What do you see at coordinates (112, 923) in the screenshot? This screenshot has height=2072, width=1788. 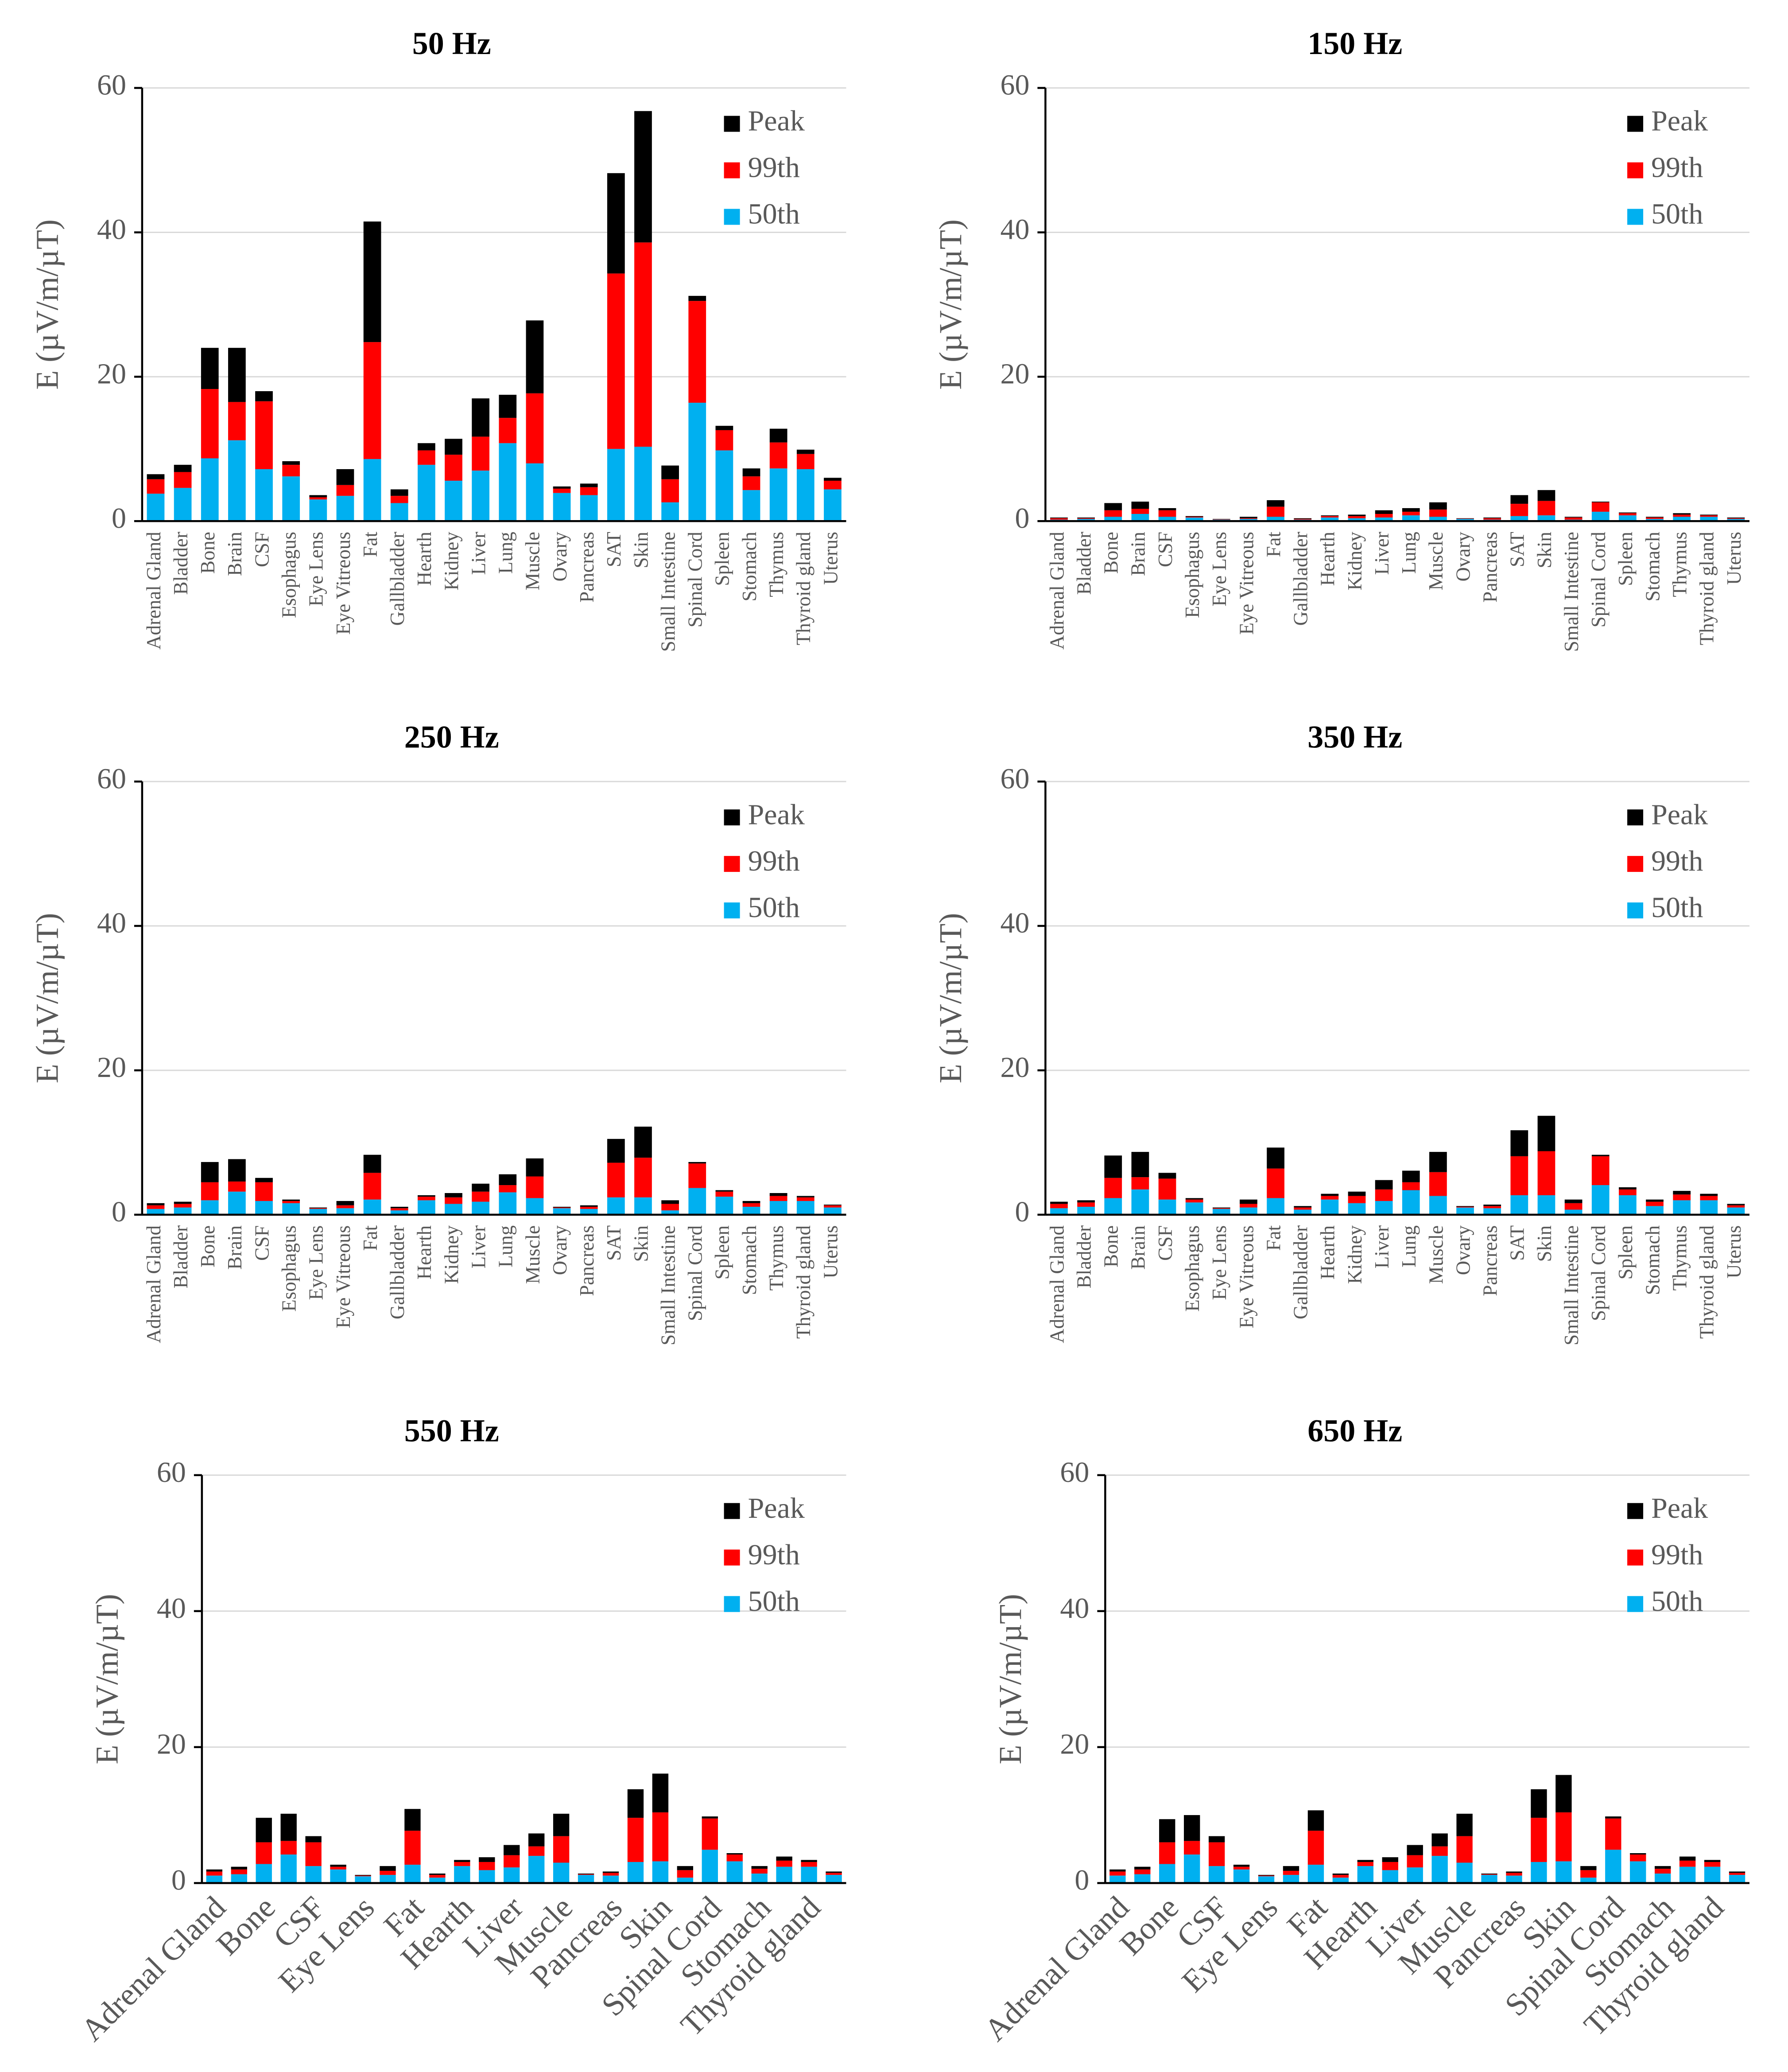 I see `y-tick-label: 40` at bounding box center [112, 923].